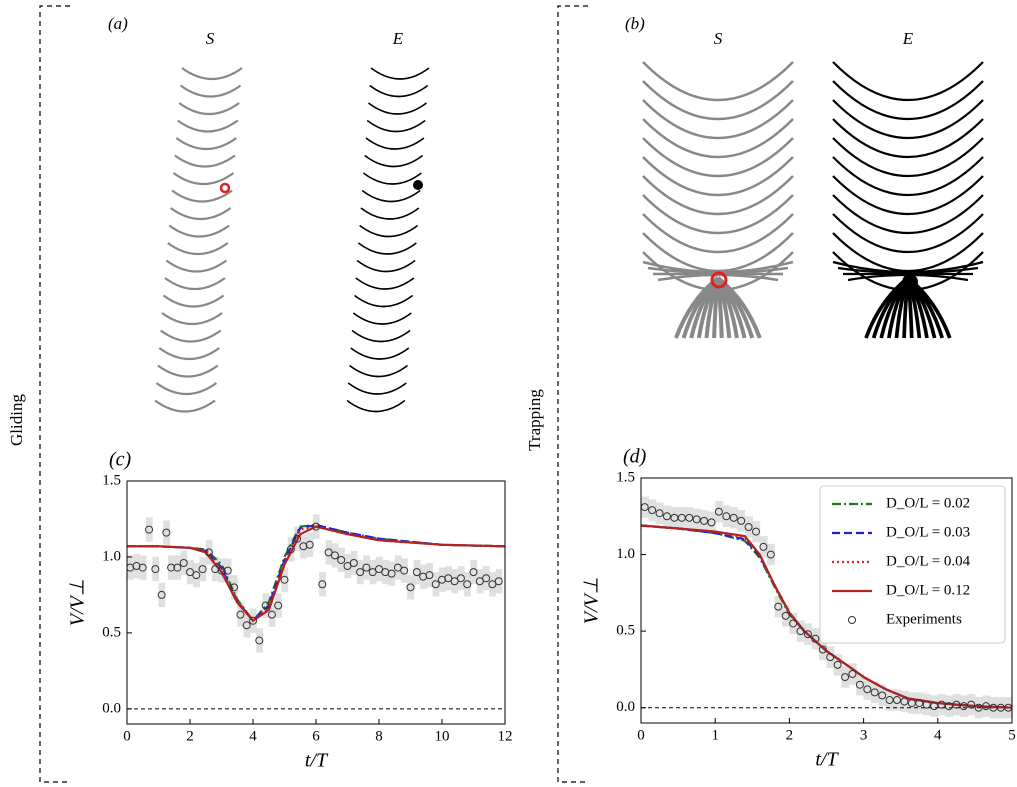  I want to click on panel-label: (c), so click(120, 460).